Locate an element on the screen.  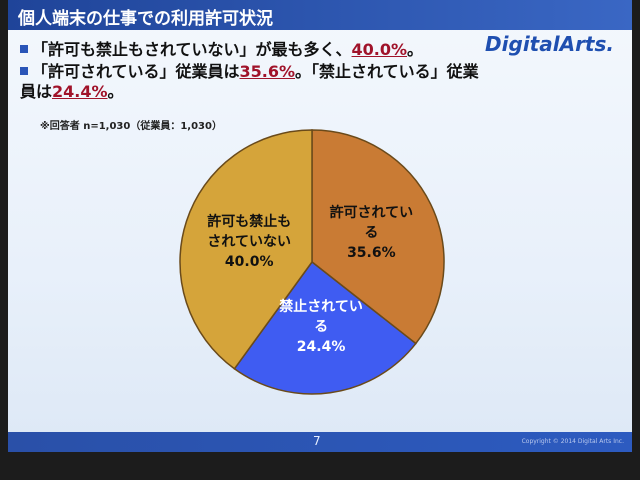
slice-value: 40.0% is located at coordinates (249, 261).